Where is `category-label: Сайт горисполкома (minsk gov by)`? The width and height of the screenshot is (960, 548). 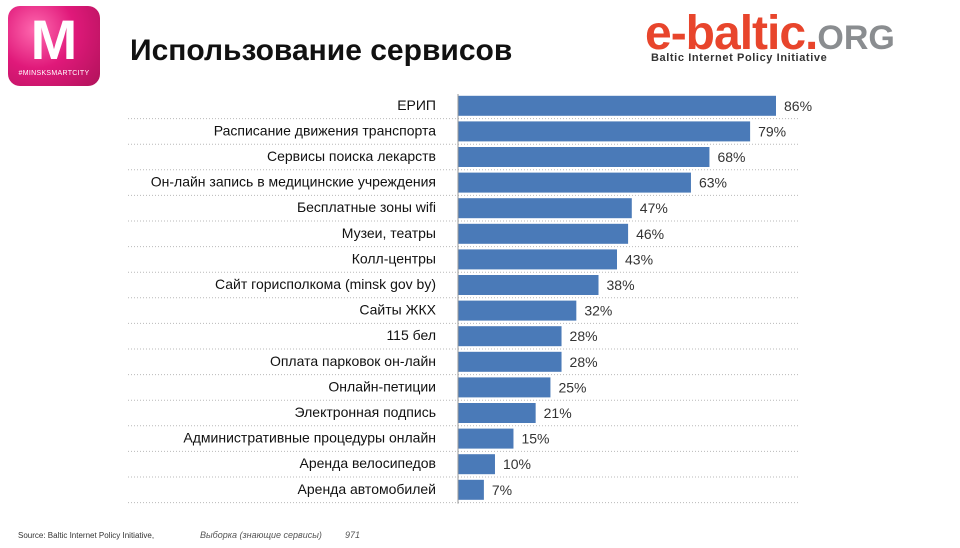 category-label: Сайт горисполкома (minsk gov by) is located at coordinates (325, 284).